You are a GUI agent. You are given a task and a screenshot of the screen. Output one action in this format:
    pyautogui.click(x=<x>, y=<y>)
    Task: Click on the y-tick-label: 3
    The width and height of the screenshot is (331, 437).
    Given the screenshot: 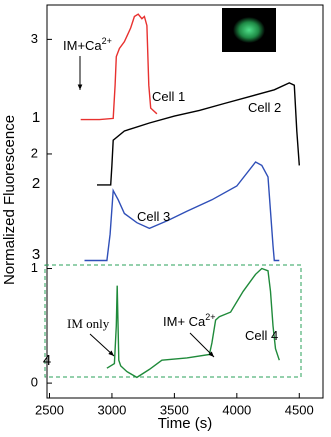 What is the action you would take?
    pyautogui.click(x=34, y=38)
    